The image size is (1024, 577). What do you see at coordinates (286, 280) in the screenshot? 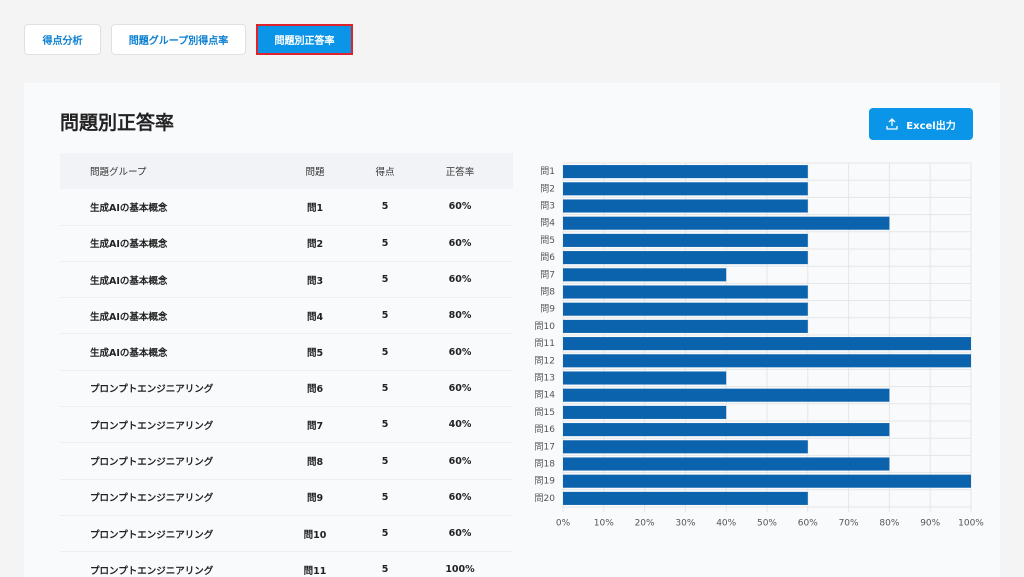
I see `table-row: 生成AIの基本概念 問3 5 60%` at bounding box center [286, 280].